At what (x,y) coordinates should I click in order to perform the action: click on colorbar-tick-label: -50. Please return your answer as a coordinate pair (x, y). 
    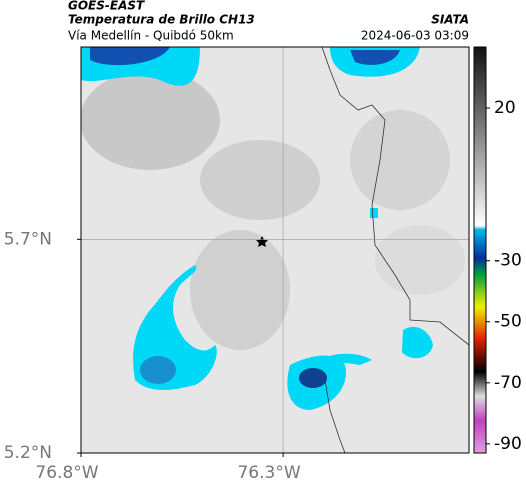
    Looking at the image, I should click on (508, 322).